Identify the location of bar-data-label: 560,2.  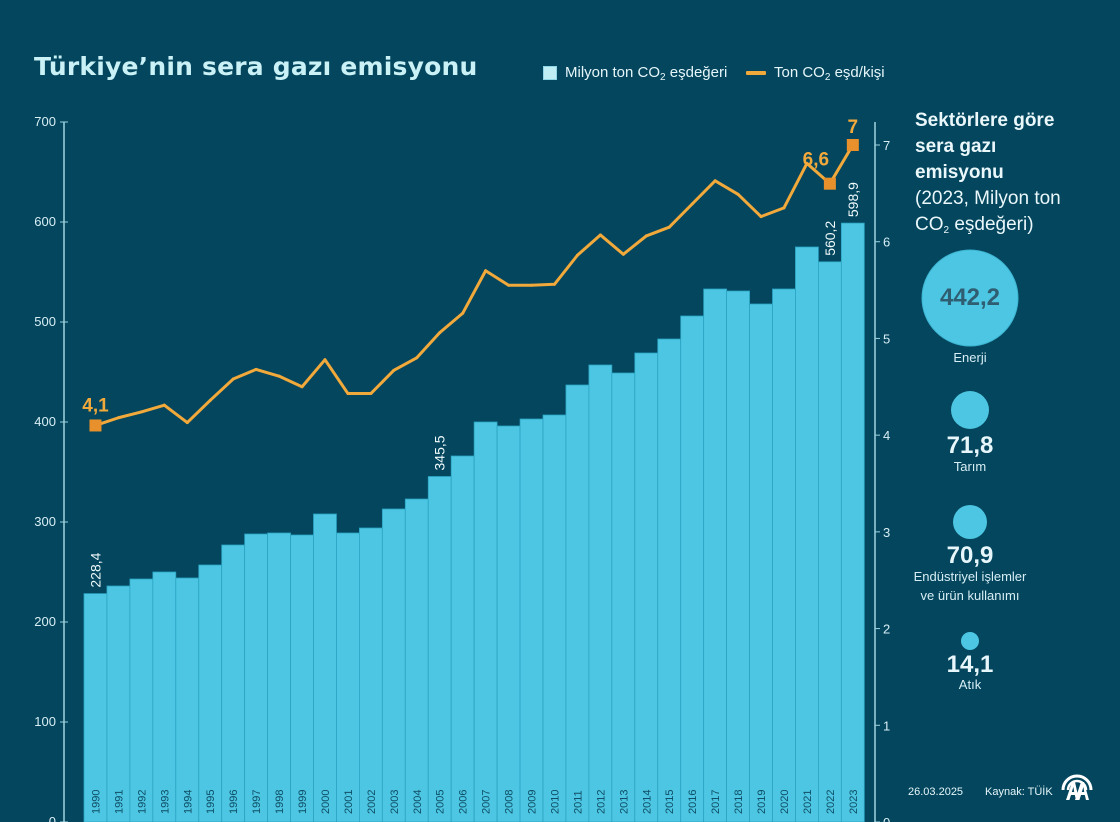
(830, 238).